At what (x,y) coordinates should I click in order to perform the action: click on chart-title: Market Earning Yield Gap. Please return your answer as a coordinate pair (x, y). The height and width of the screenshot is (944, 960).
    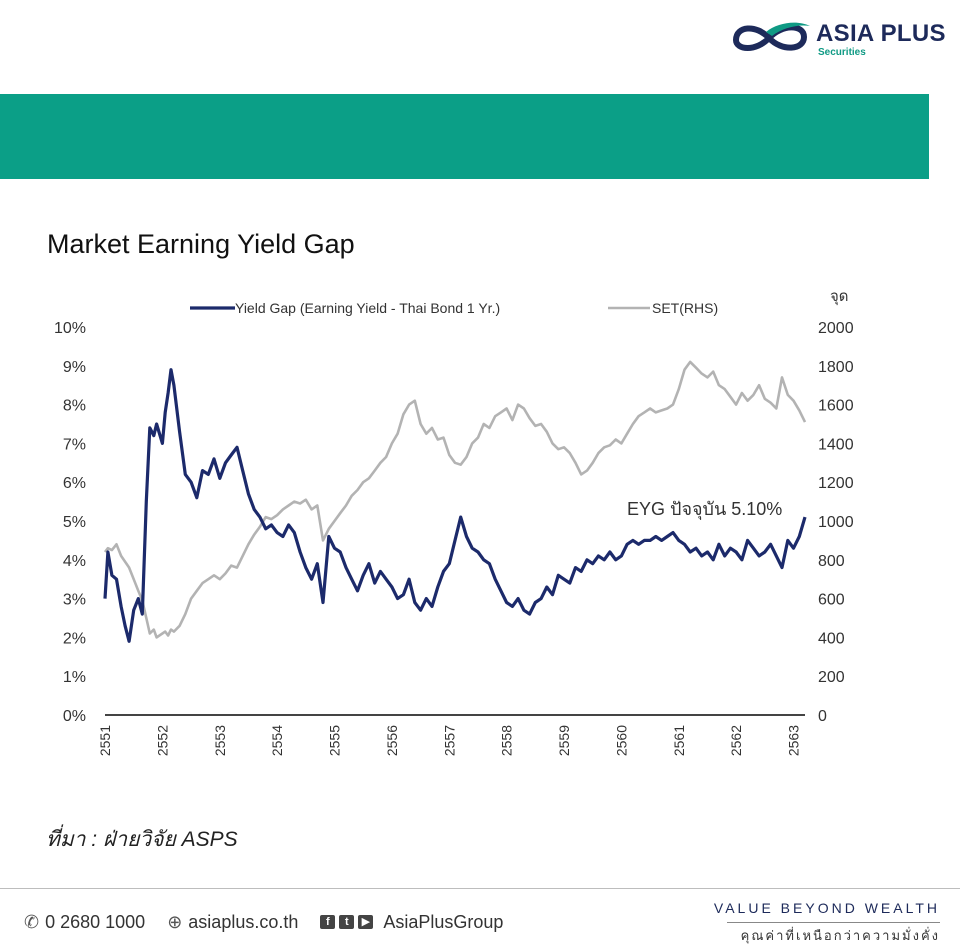
    Looking at the image, I should click on (201, 244).